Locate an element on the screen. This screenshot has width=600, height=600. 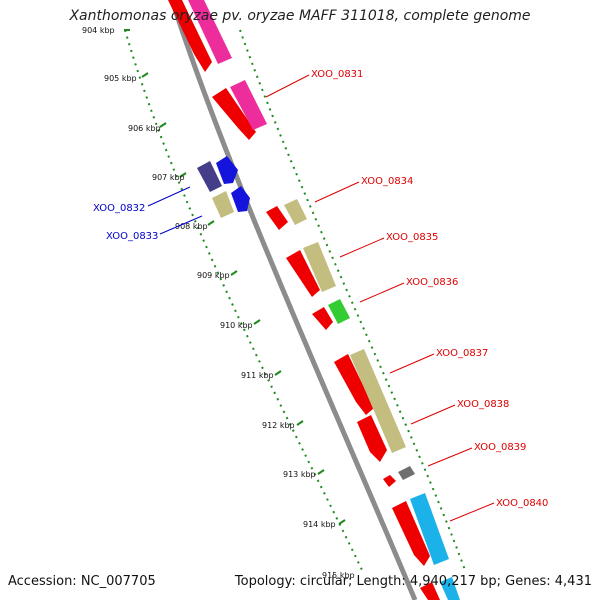
kbp-label: 911 kbp is located at coordinates (257, 375).